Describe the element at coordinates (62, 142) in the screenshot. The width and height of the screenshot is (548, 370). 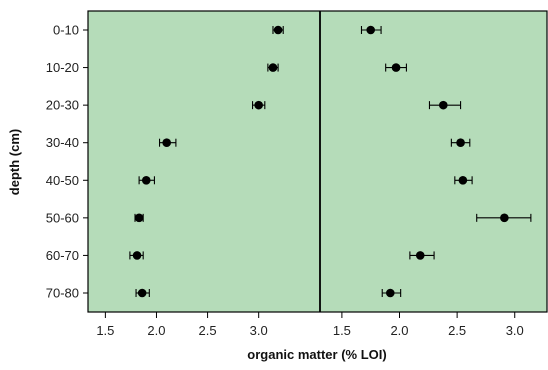
I see `y-tick-label: 30-40` at that location.